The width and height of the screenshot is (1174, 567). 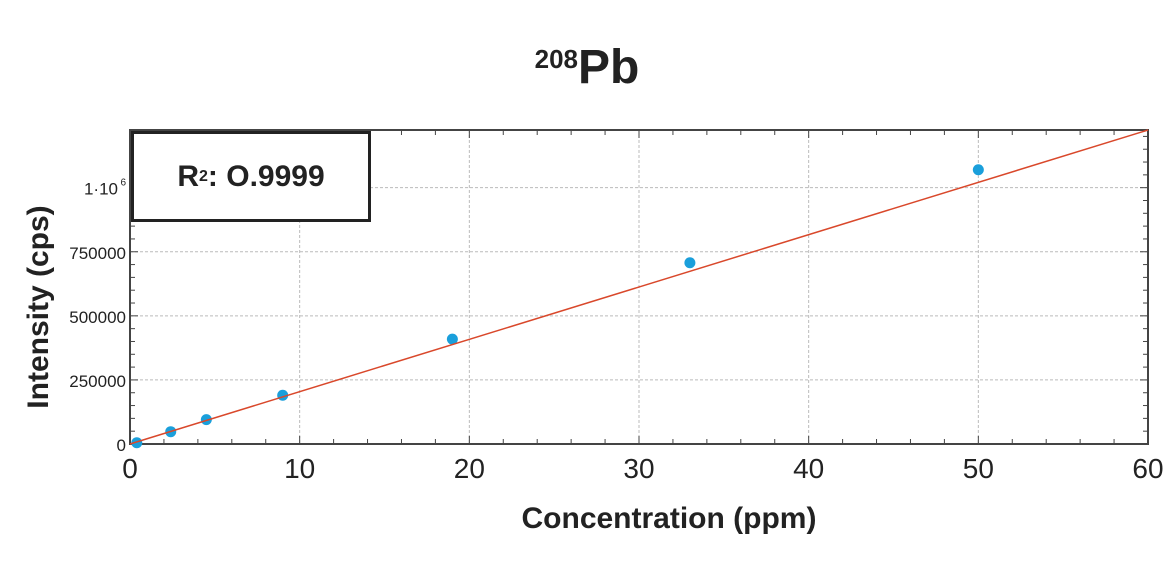 What do you see at coordinates (97, 381) in the screenshot?
I see `y-tick-label: 250000` at bounding box center [97, 381].